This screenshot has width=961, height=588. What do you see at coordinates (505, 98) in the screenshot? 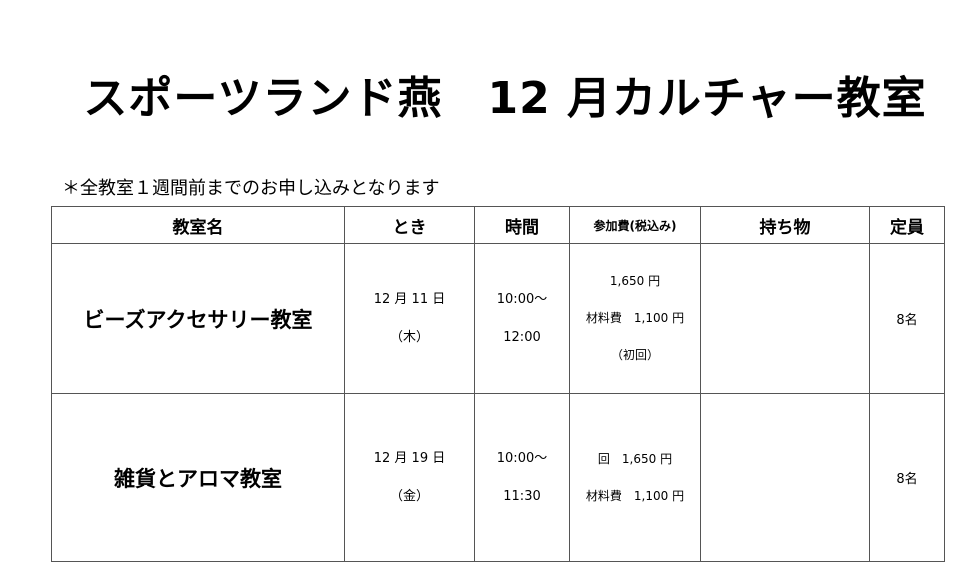
I see `page-title: スポーツランド燕 12 月カルチャー教室` at bounding box center [505, 98].